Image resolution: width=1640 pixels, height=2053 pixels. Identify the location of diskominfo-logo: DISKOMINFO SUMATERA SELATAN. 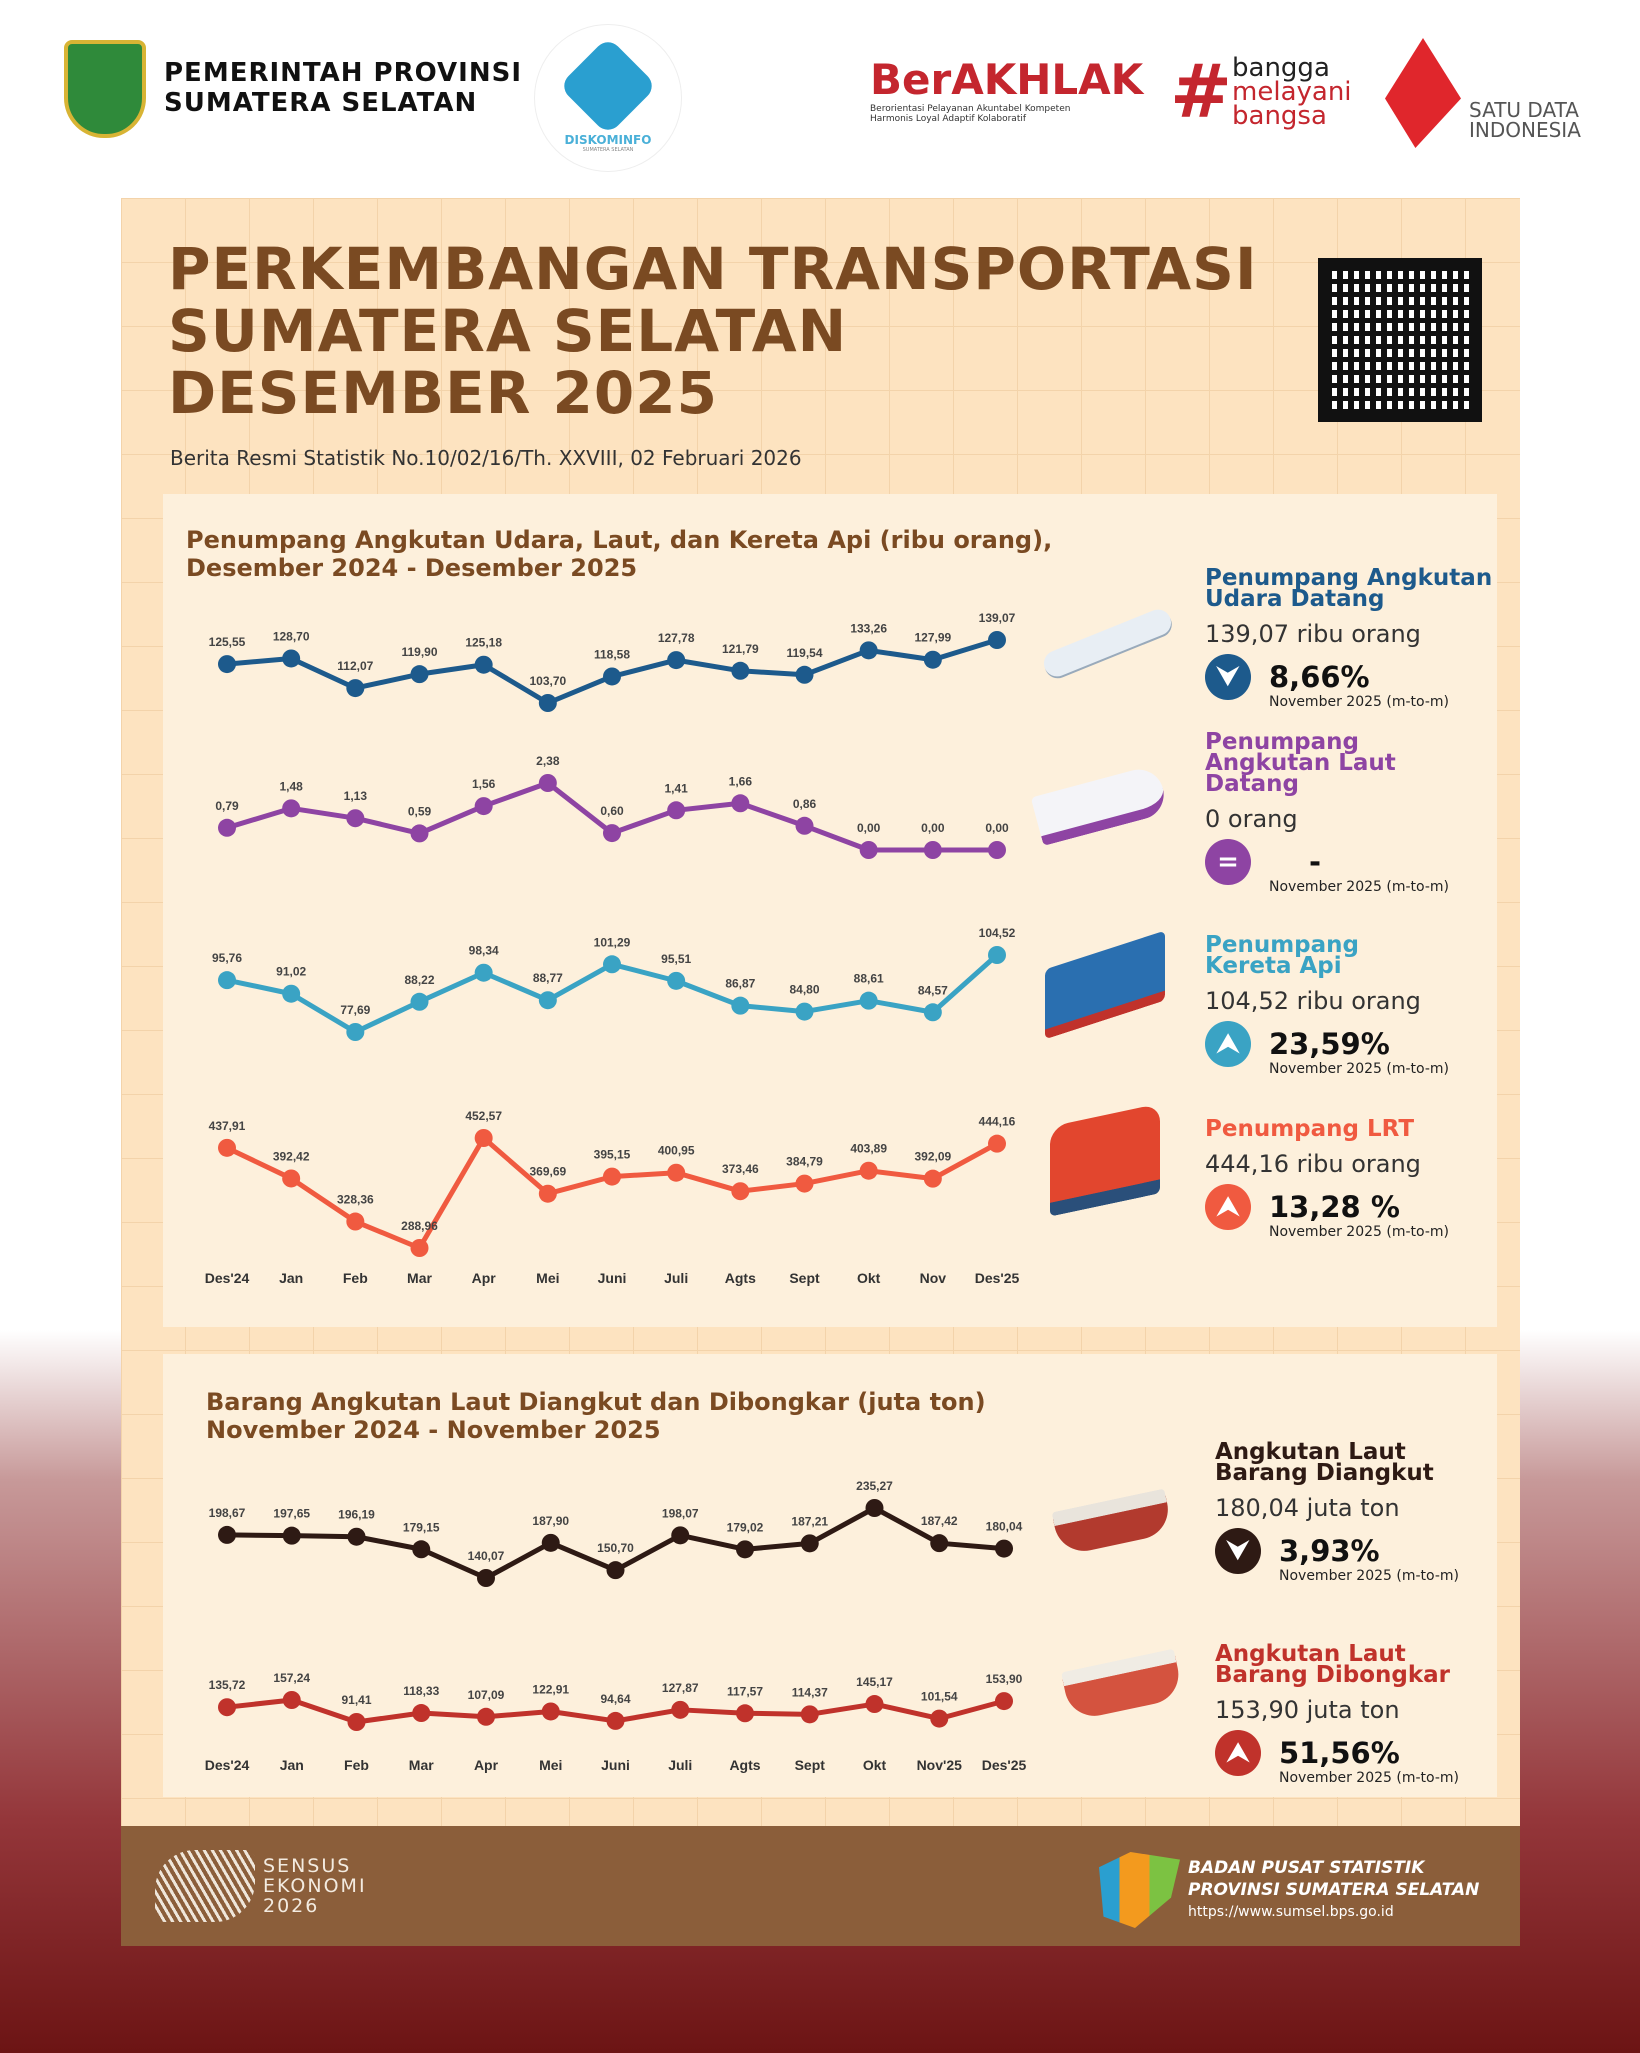
(608, 98).